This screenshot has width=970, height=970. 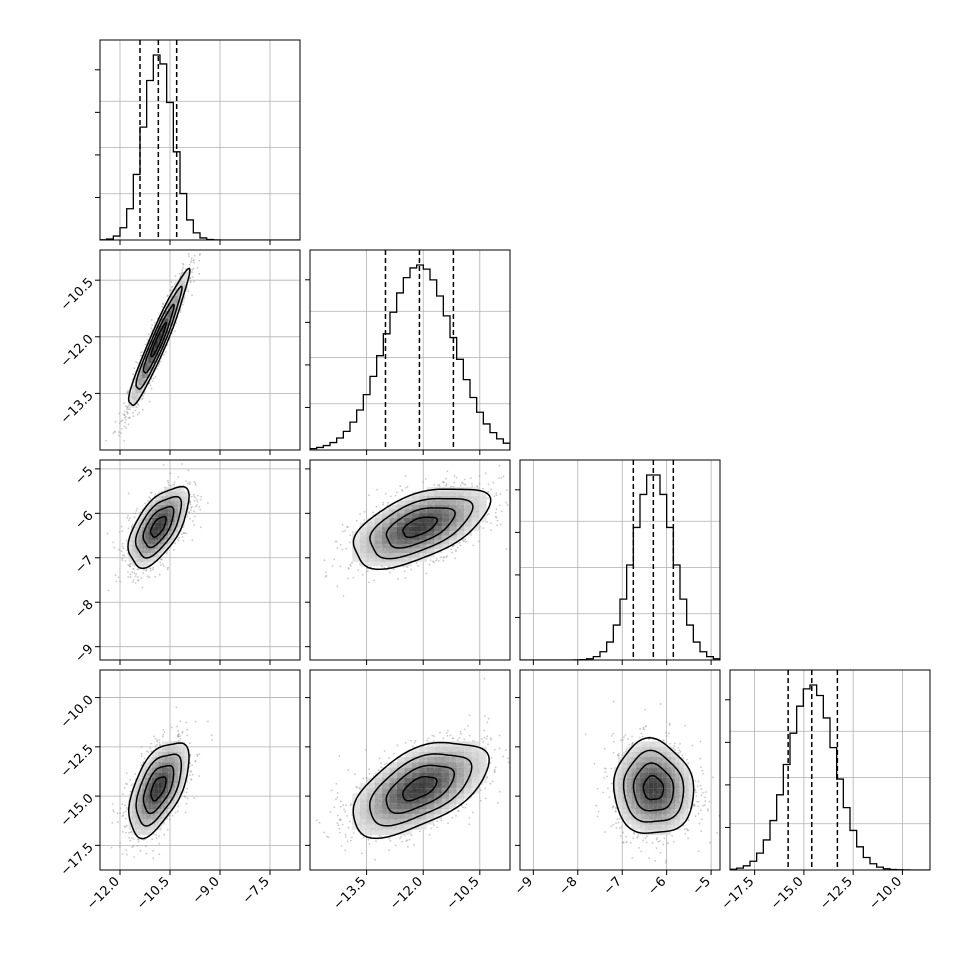 What do you see at coordinates (825, 791) in the screenshot?
I see `subplot-3-3: −17.5 −15.0 −12.5 −10.0` at bounding box center [825, 791].